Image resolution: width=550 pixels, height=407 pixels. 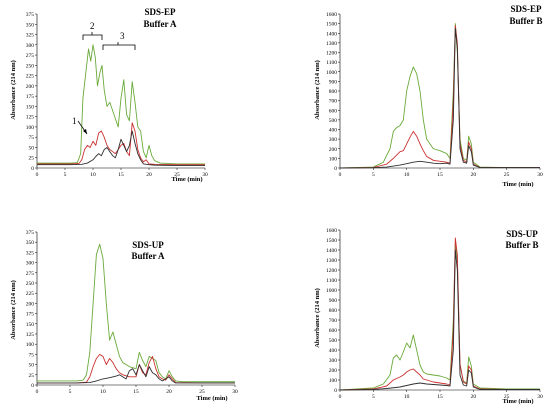 What do you see at coordinates (122, 36) in the screenshot?
I see `annotation-3: 3` at bounding box center [122, 36].